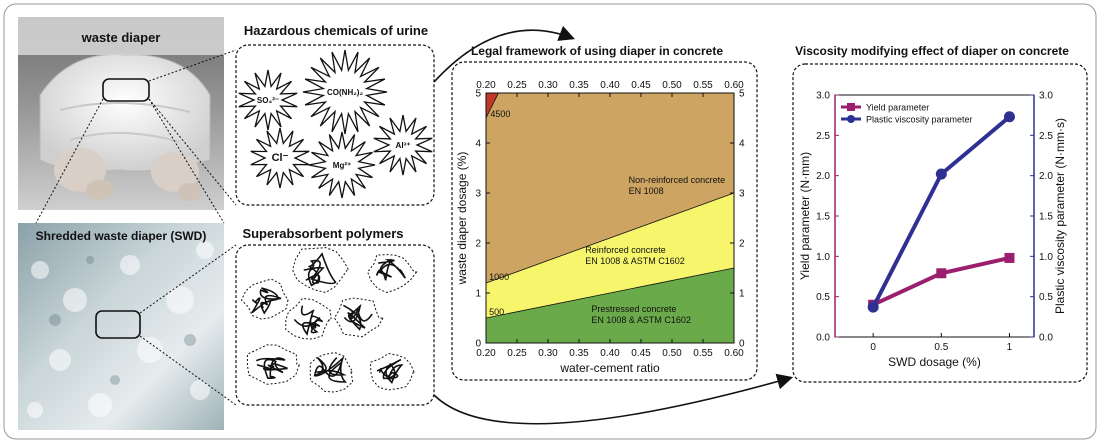  I want to click on y-tick-label: 2.5, so click(823, 136).